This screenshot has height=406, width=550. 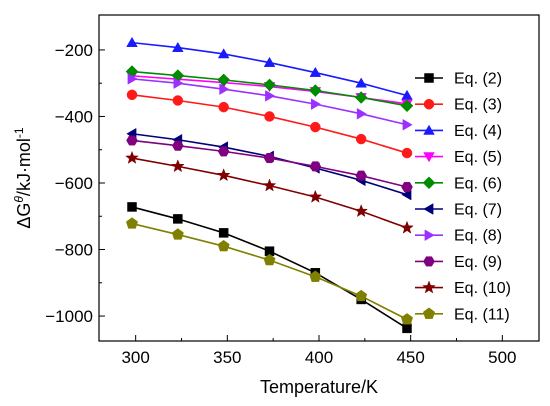 I want to click on legend-item: Eq. (2), so click(x=458, y=79).